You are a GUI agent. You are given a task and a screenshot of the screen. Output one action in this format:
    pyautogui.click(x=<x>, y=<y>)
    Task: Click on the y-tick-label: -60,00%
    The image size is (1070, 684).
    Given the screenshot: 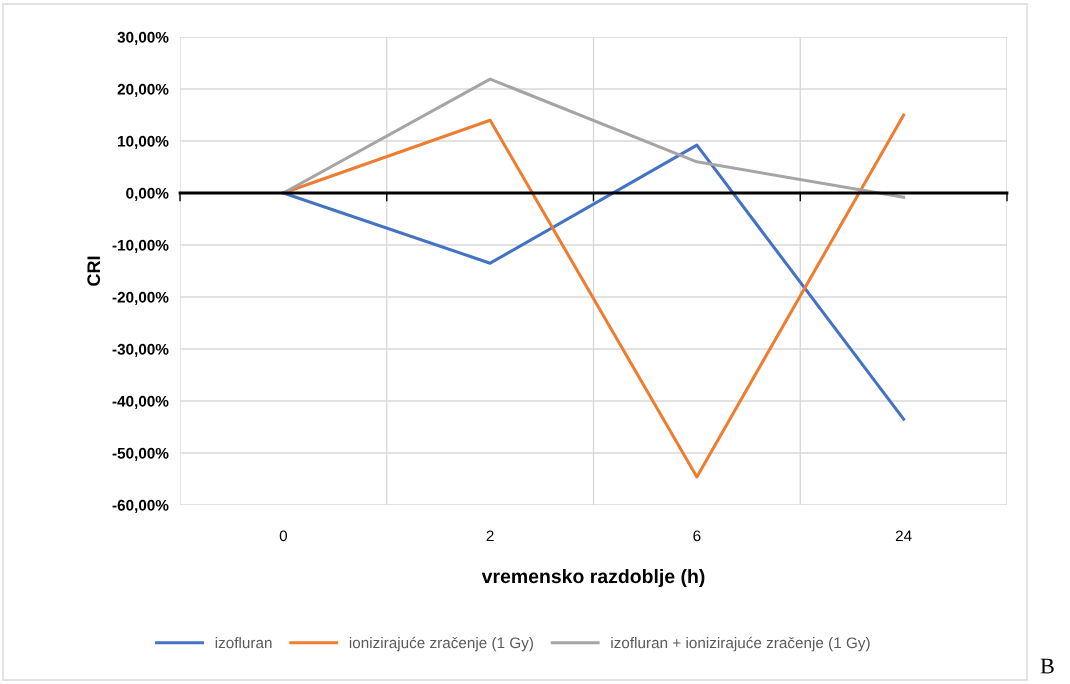 What is the action you would take?
    pyautogui.click(x=140, y=506)
    